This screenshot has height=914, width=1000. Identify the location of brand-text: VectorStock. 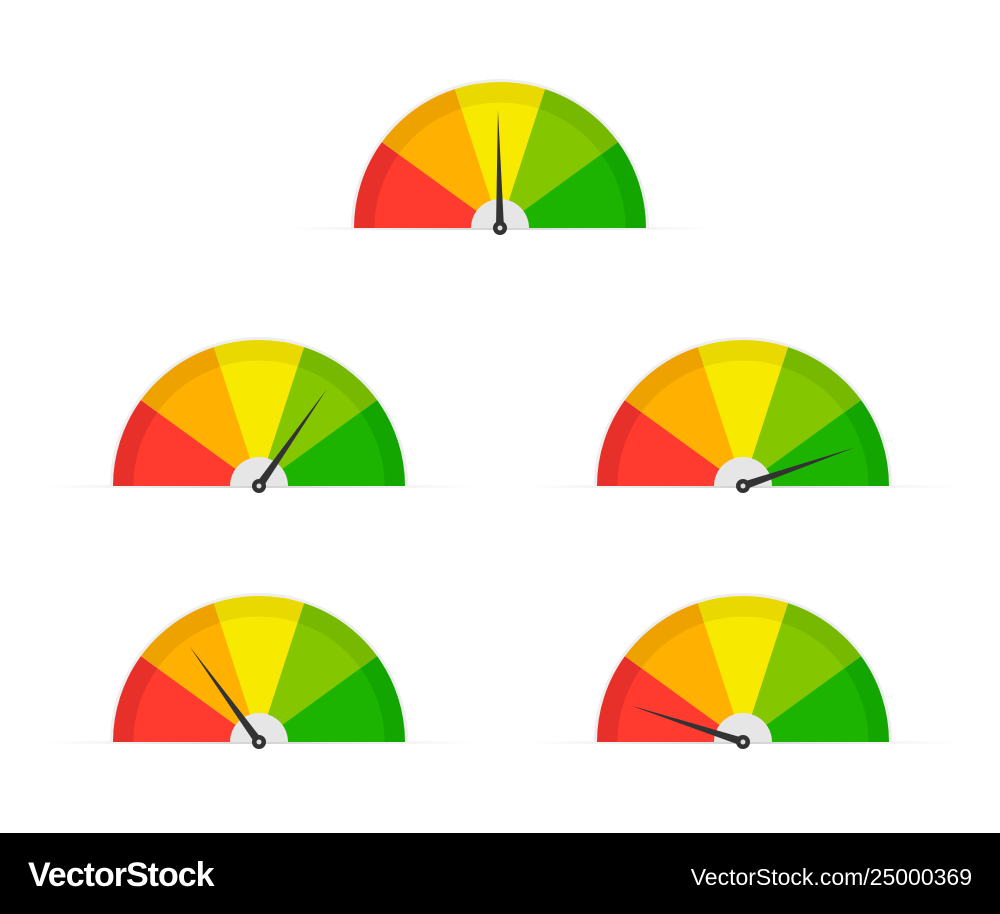
(121, 875).